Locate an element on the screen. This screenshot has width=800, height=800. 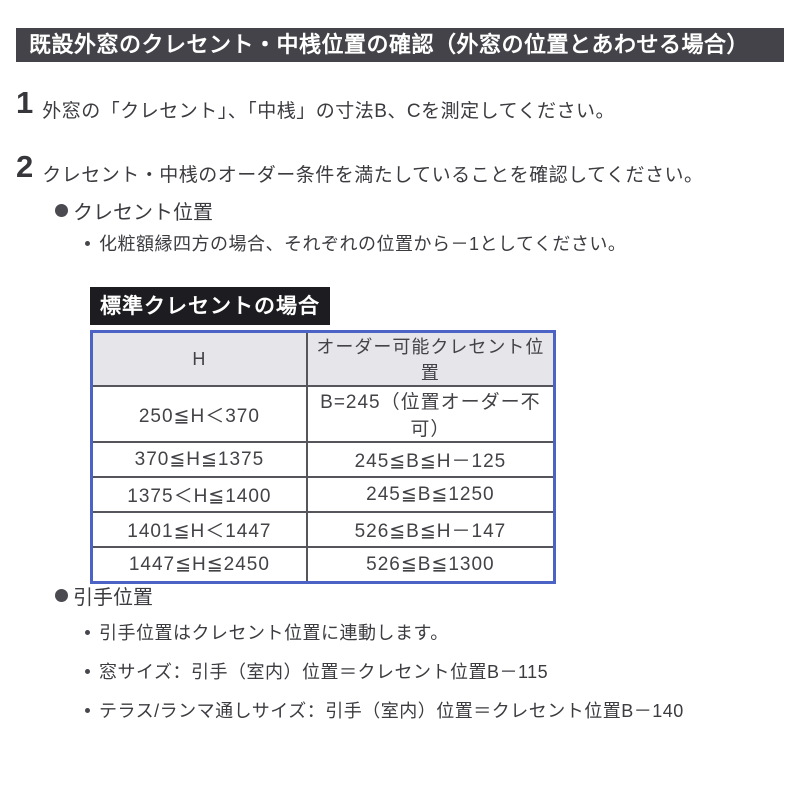
handle-note: 引手位置はクレセント位置に連動します。 is located at coordinates (267, 632).